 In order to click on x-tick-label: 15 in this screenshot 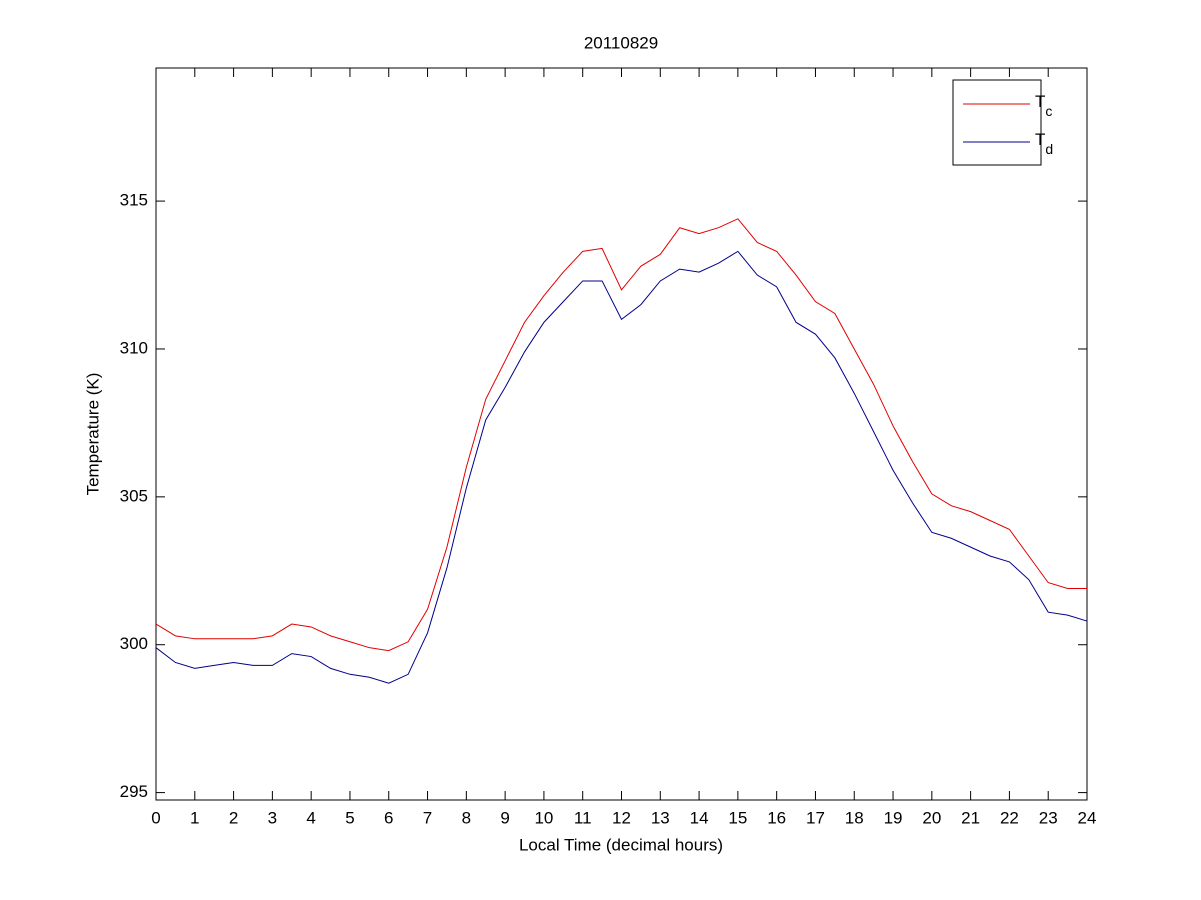, I will do `click(737, 817)`.